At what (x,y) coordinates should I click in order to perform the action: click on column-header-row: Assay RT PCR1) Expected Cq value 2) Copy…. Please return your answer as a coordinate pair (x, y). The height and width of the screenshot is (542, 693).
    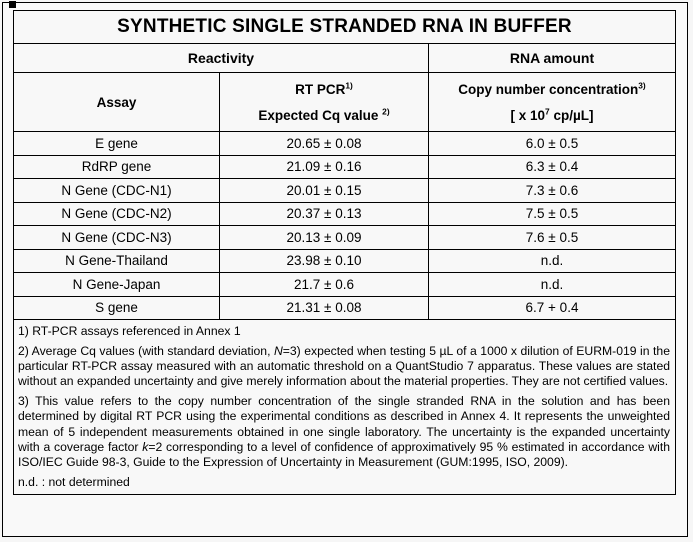
    Looking at the image, I should click on (344, 102).